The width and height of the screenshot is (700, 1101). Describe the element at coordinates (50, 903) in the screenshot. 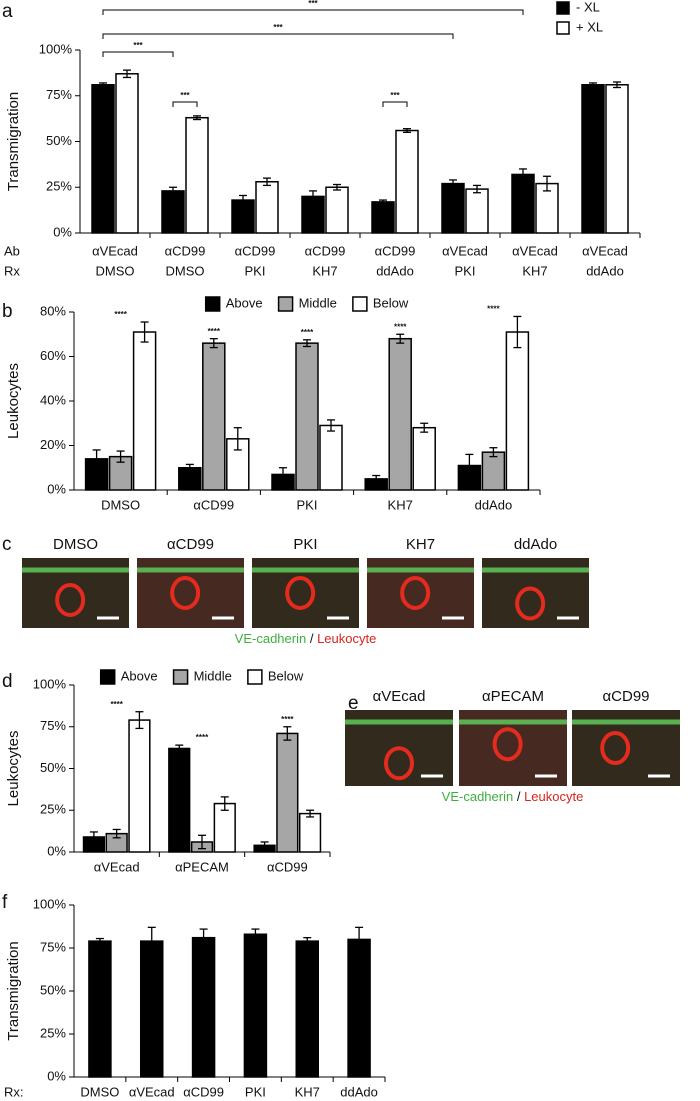

I see `y-tick-label: 100%` at that location.